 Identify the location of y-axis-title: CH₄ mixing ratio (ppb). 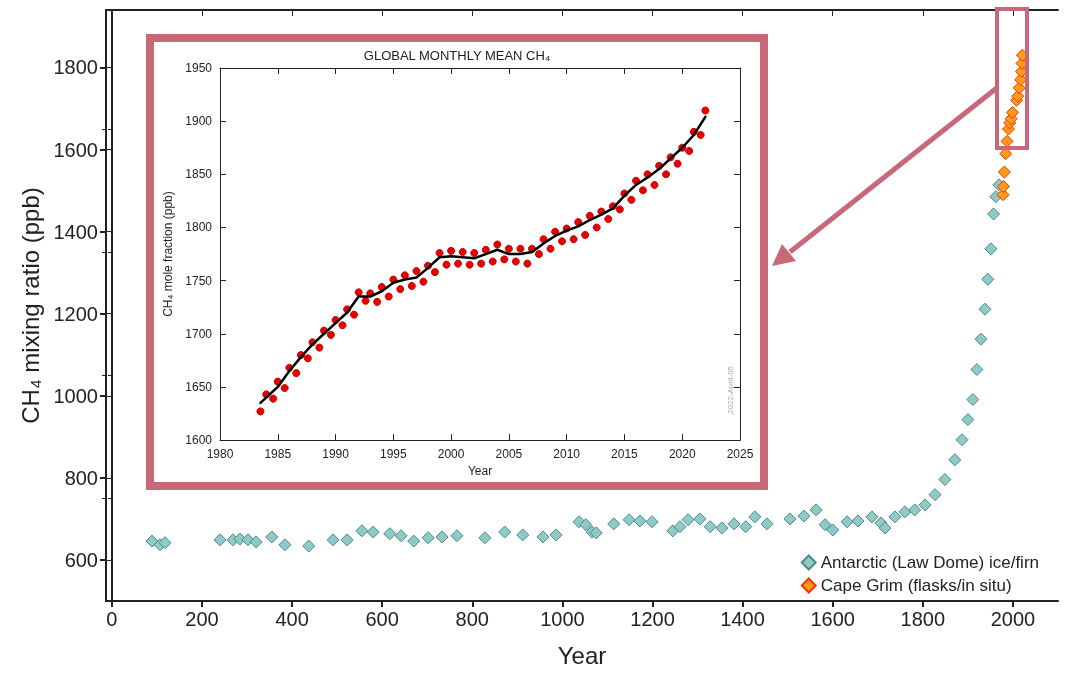
(31, 305).